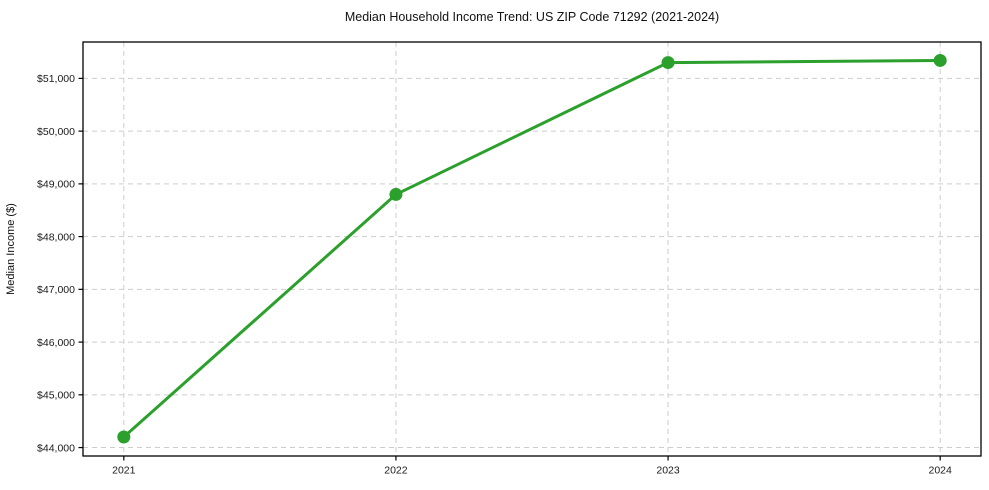  What do you see at coordinates (56, 237) in the screenshot?
I see `y-tick-label: $48,000` at bounding box center [56, 237].